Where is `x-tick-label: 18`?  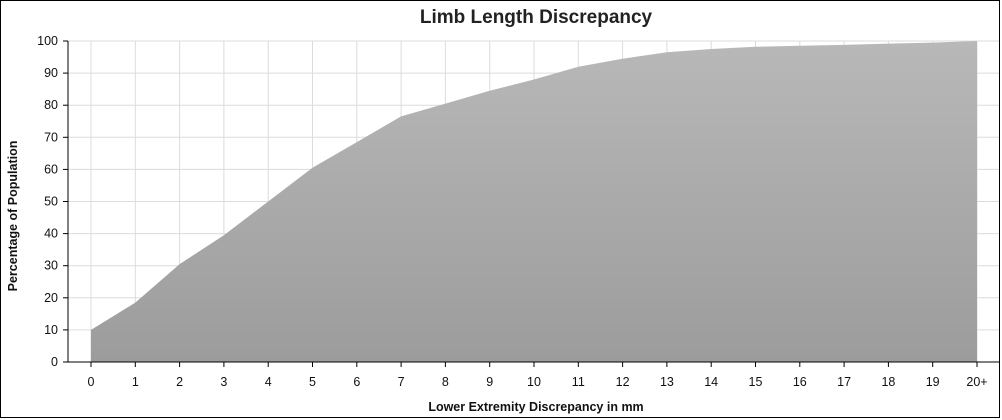 x-tick-label: 18 is located at coordinates (888, 382).